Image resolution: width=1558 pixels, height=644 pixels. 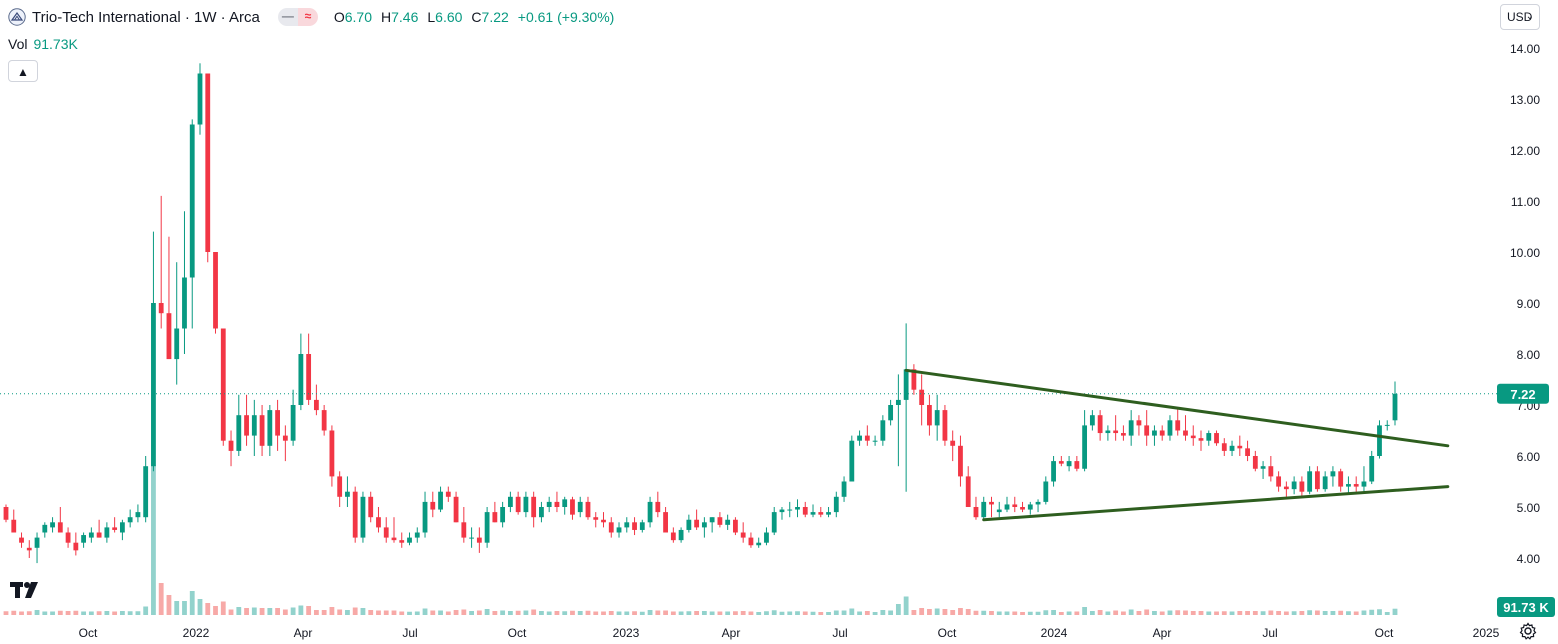 What do you see at coordinates (146, 17) in the screenshot?
I see `symbol-title: Trio-Tech International · 1W · Arca` at bounding box center [146, 17].